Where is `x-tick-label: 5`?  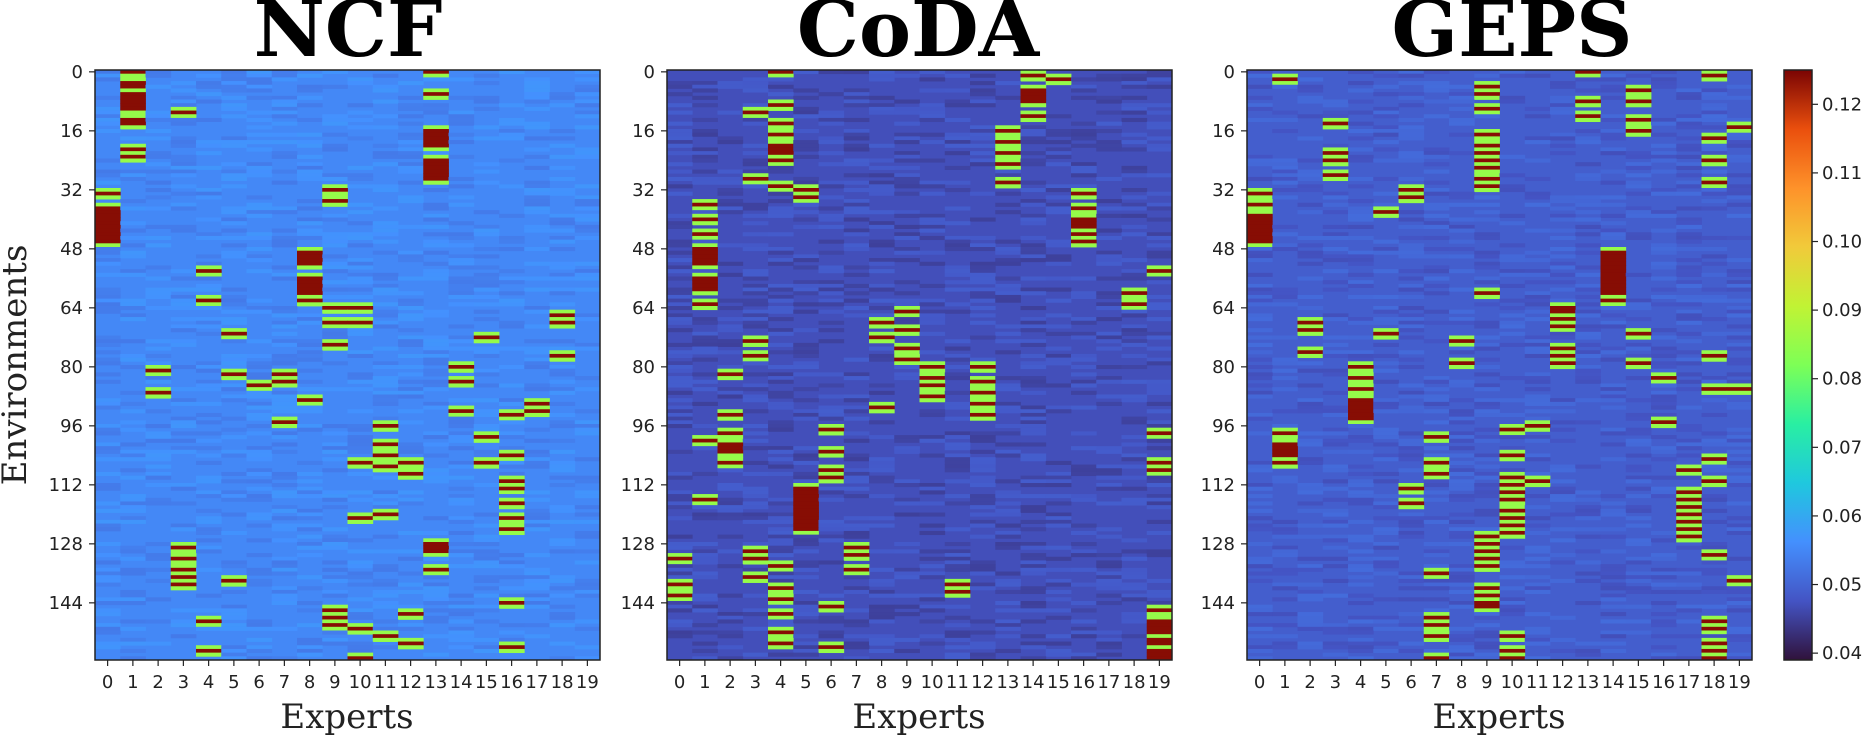
x-tick-label: 5 is located at coordinates (805, 682).